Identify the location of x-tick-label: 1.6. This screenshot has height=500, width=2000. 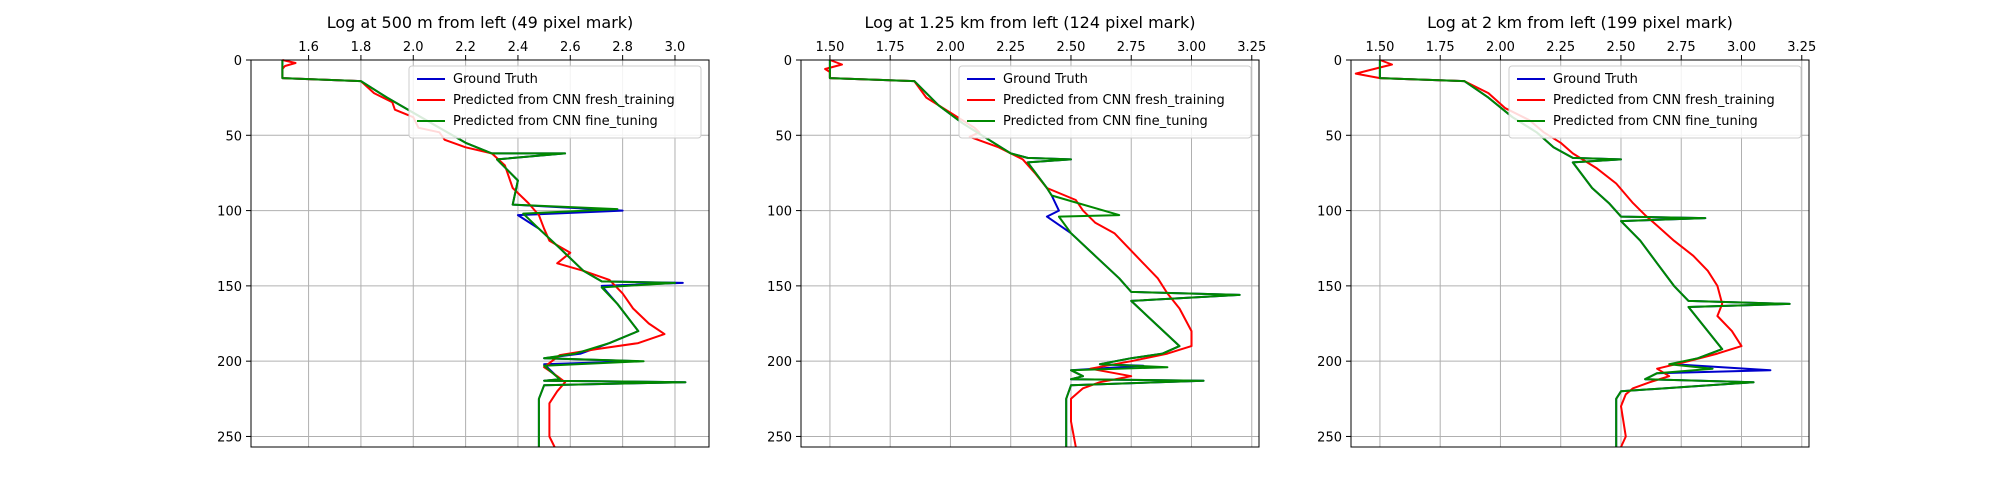
(308, 47).